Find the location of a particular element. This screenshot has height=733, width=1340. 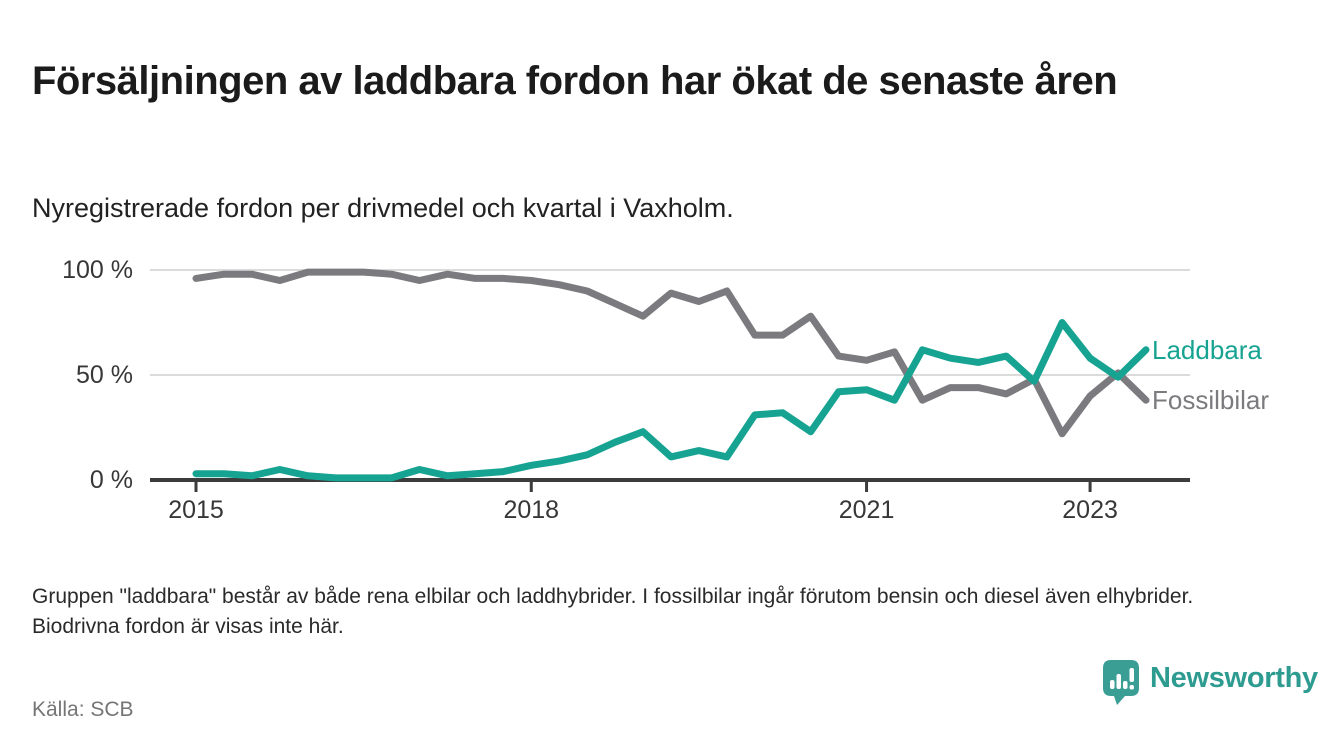

newsworthy-logo: Newsworthy is located at coordinates (1210, 682).